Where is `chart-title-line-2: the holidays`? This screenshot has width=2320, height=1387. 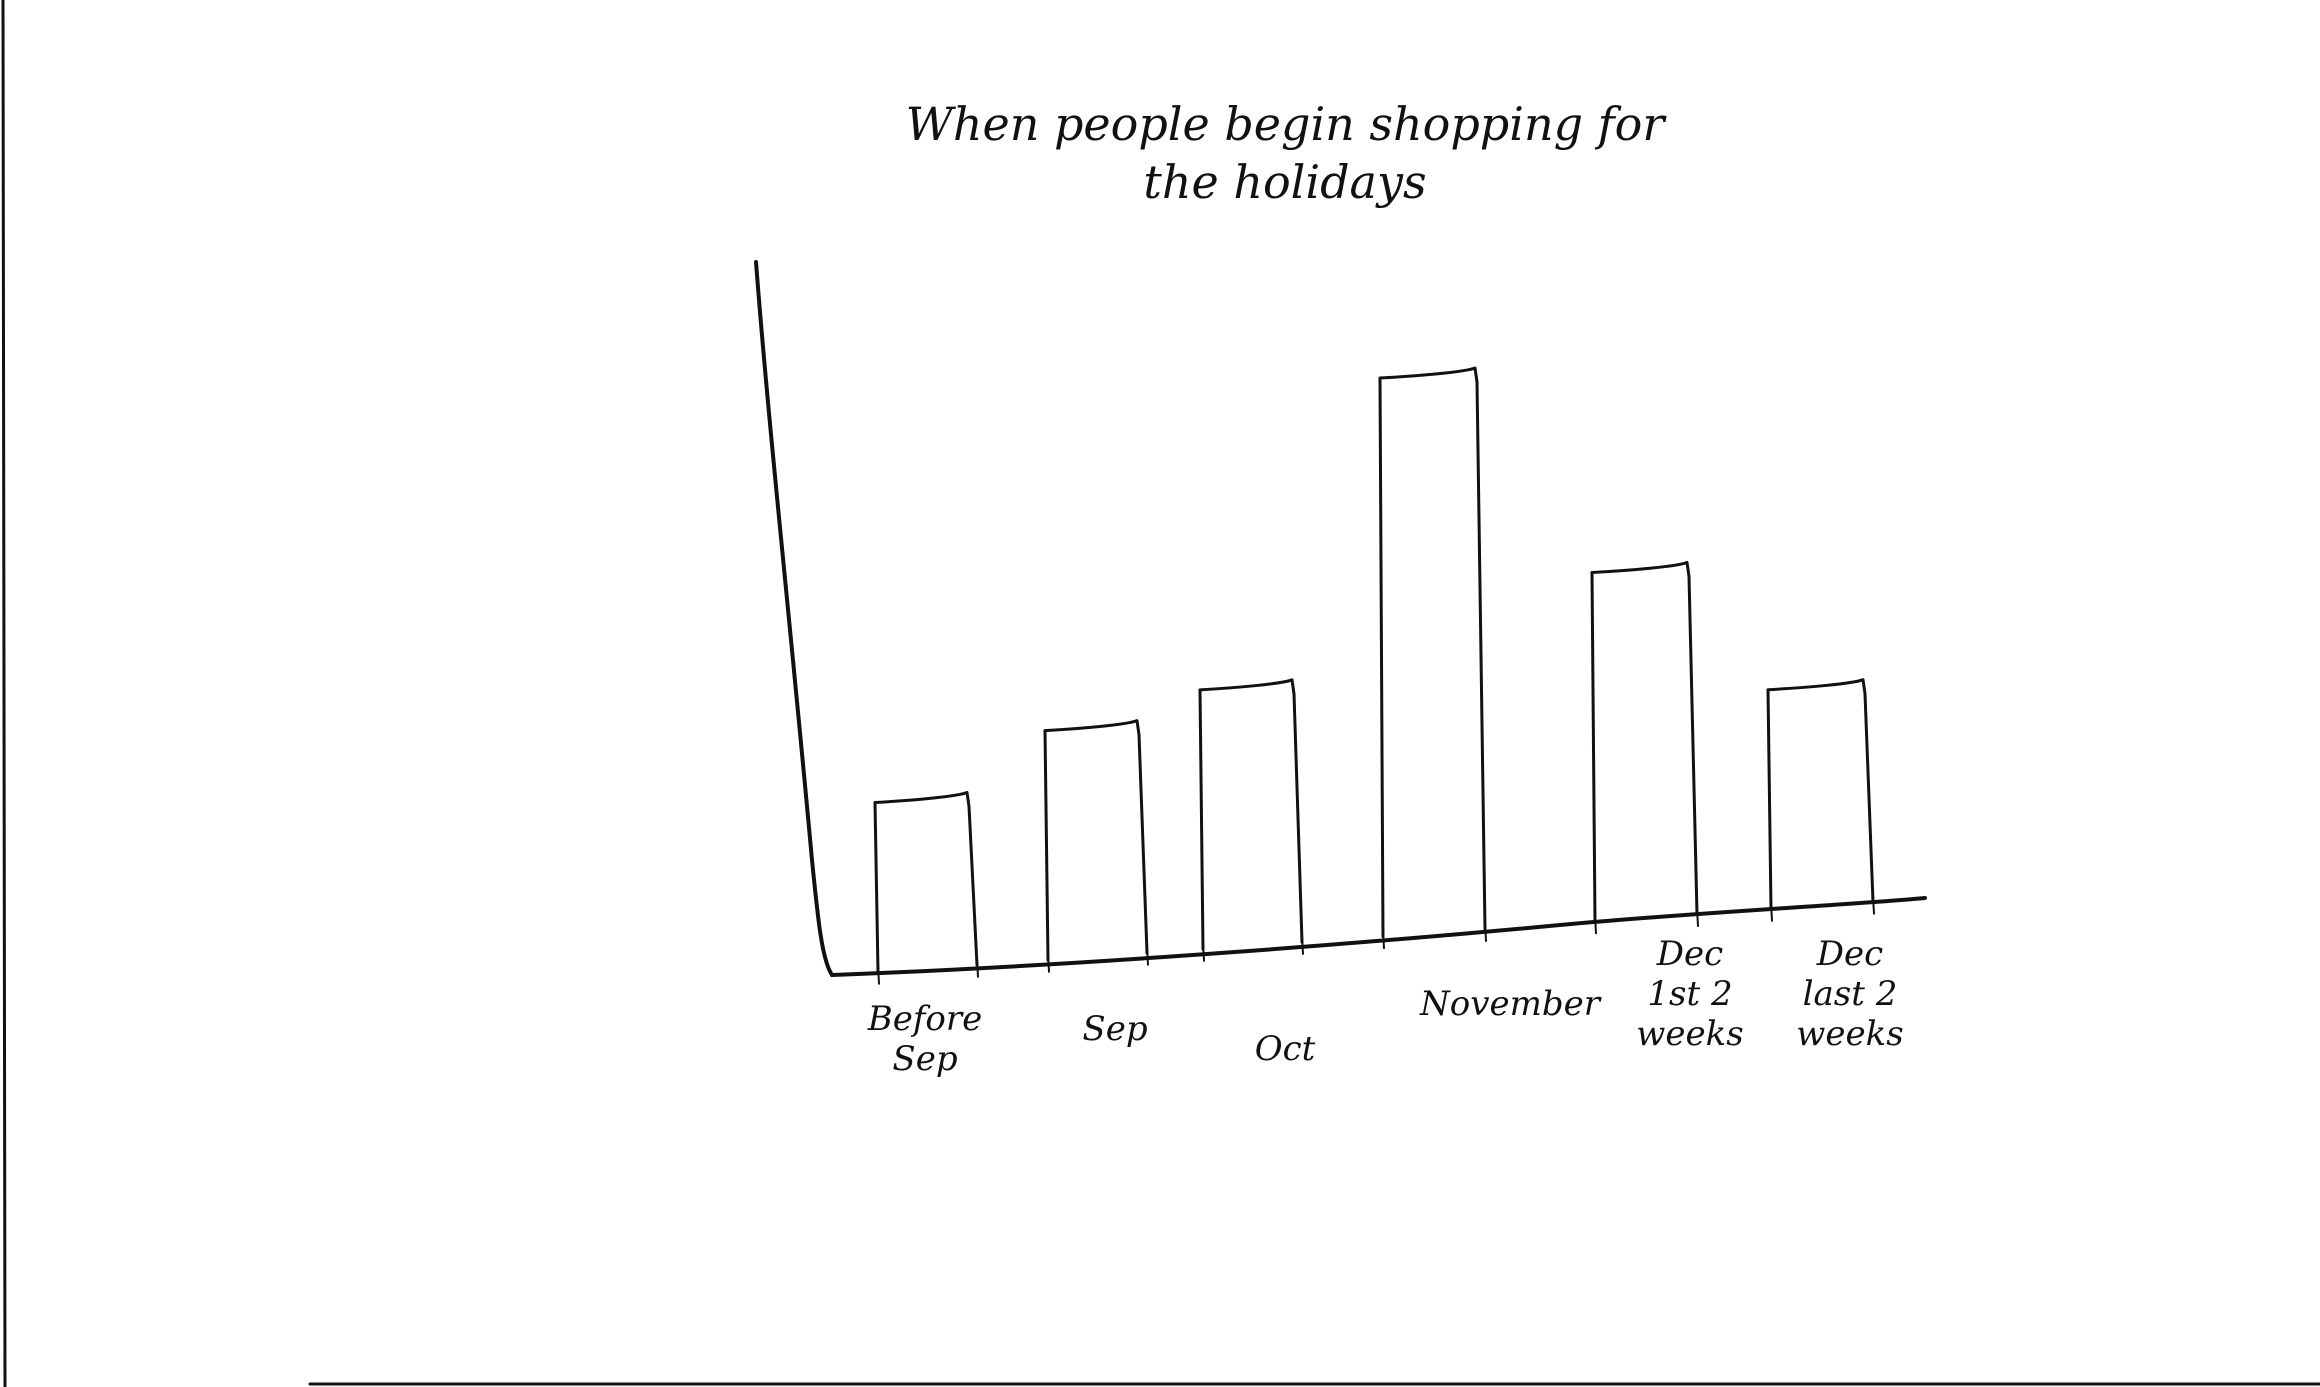
chart-title-line-2: the holidays is located at coordinates (1284, 182).